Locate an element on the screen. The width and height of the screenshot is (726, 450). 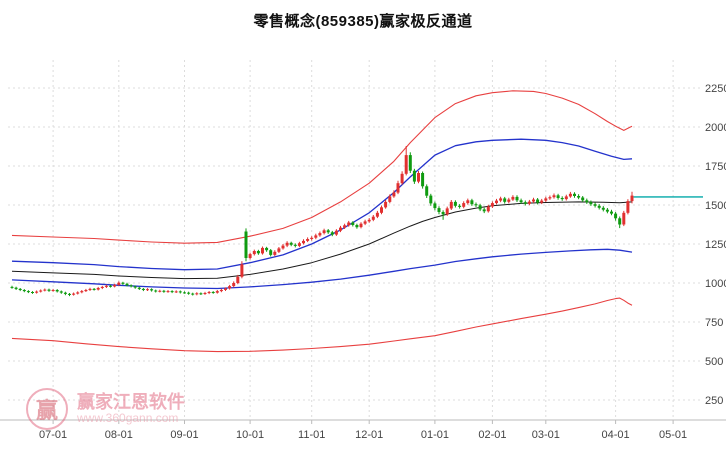
svg-text: 05-01 is located at coordinates (673, 435).